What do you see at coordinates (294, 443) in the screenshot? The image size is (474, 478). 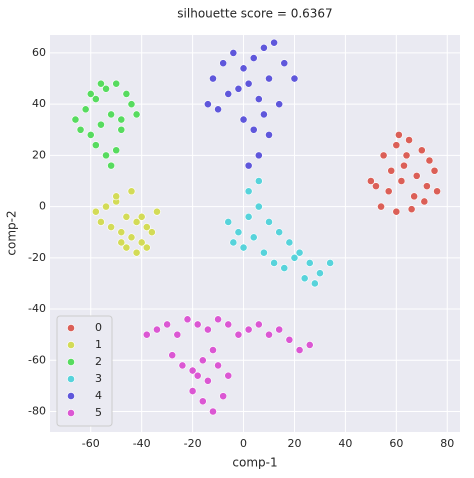 I see `x-tick-label: 20` at bounding box center [294, 443].